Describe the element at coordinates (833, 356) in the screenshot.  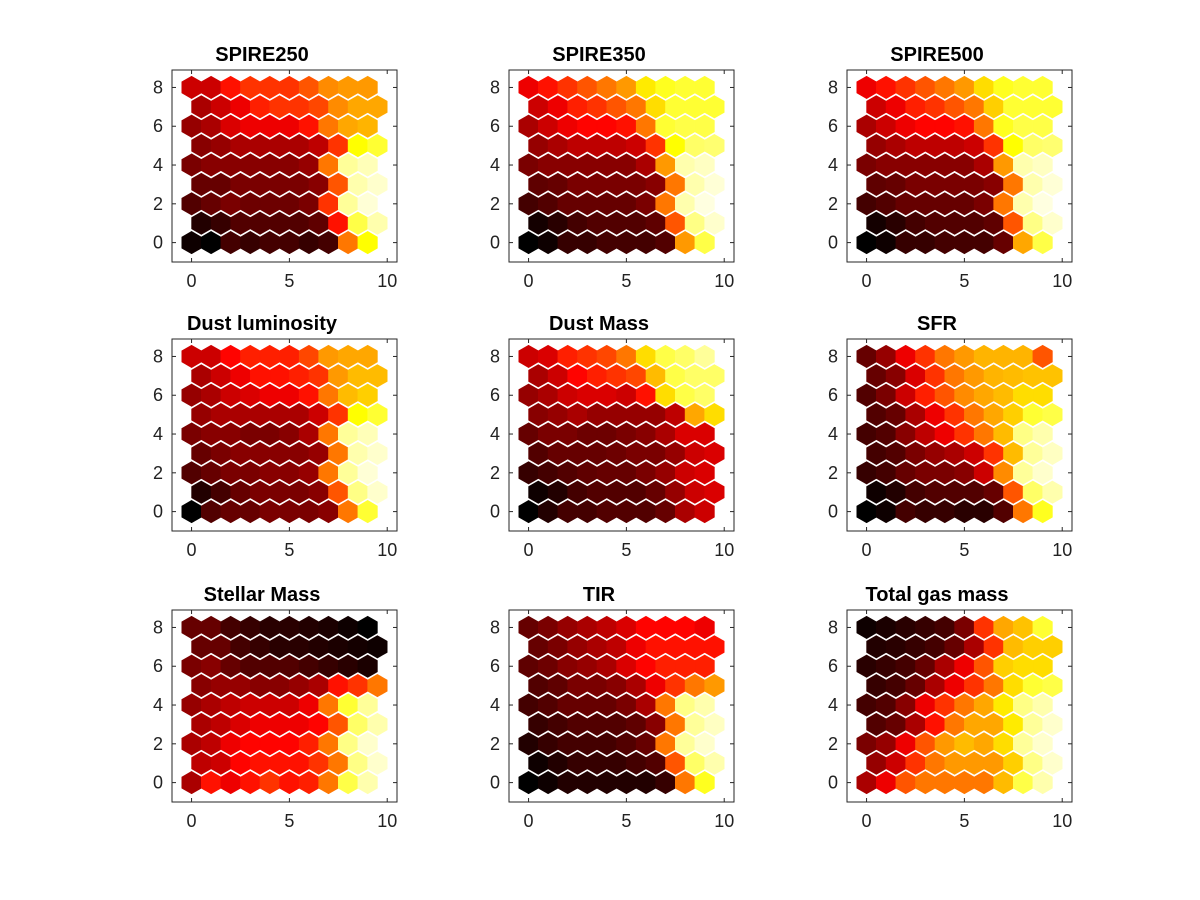
I see `y-tick-label: 8` at that location.